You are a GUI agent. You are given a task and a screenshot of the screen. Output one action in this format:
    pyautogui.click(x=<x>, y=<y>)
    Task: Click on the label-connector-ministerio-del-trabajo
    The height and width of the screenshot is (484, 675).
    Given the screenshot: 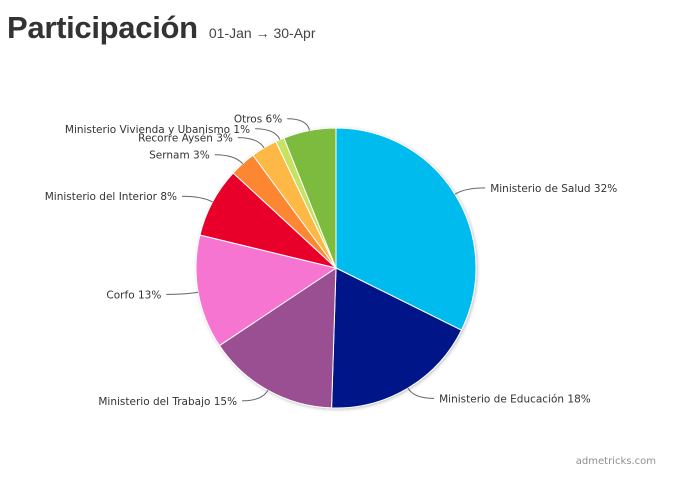 What is the action you would take?
    pyautogui.click(x=255, y=396)
    